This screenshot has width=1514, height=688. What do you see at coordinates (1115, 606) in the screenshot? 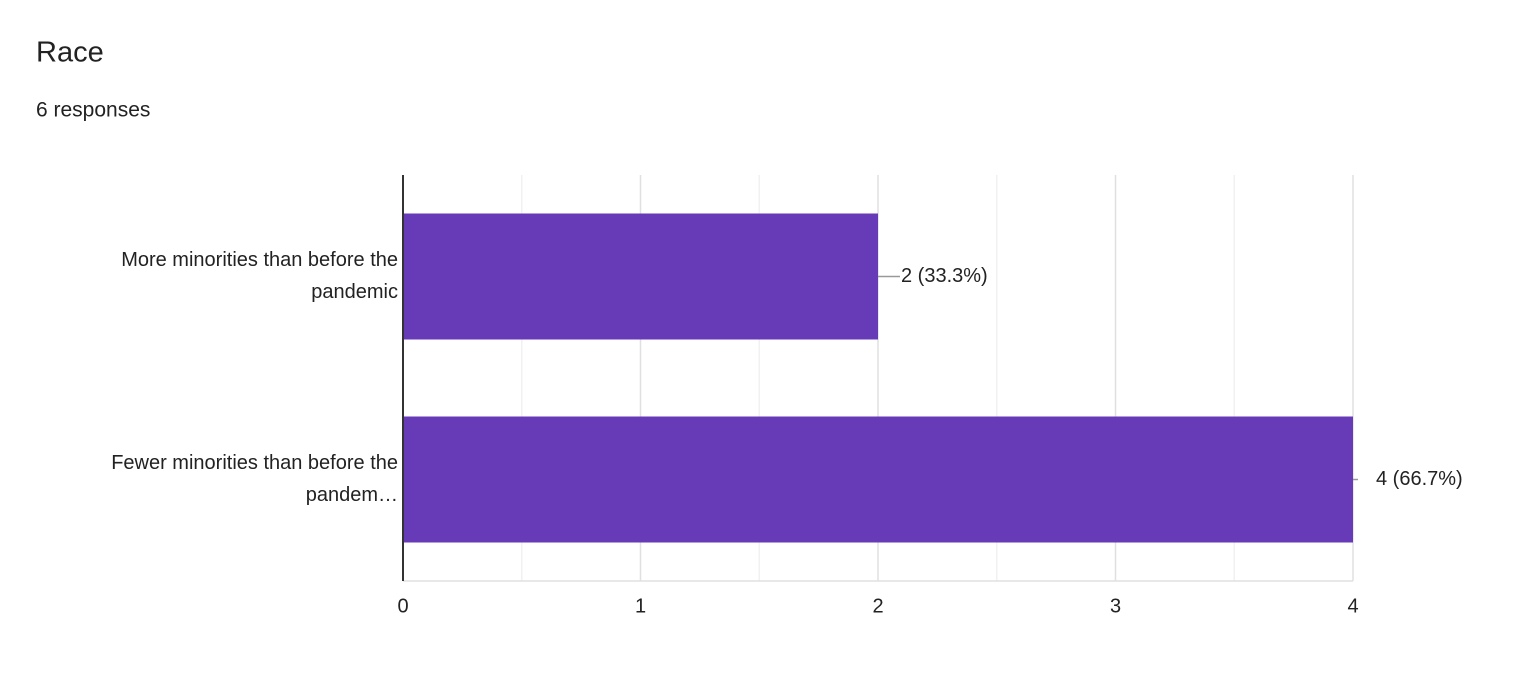
I see `x-tick-label: 3` at bounding box center [1115, 606].